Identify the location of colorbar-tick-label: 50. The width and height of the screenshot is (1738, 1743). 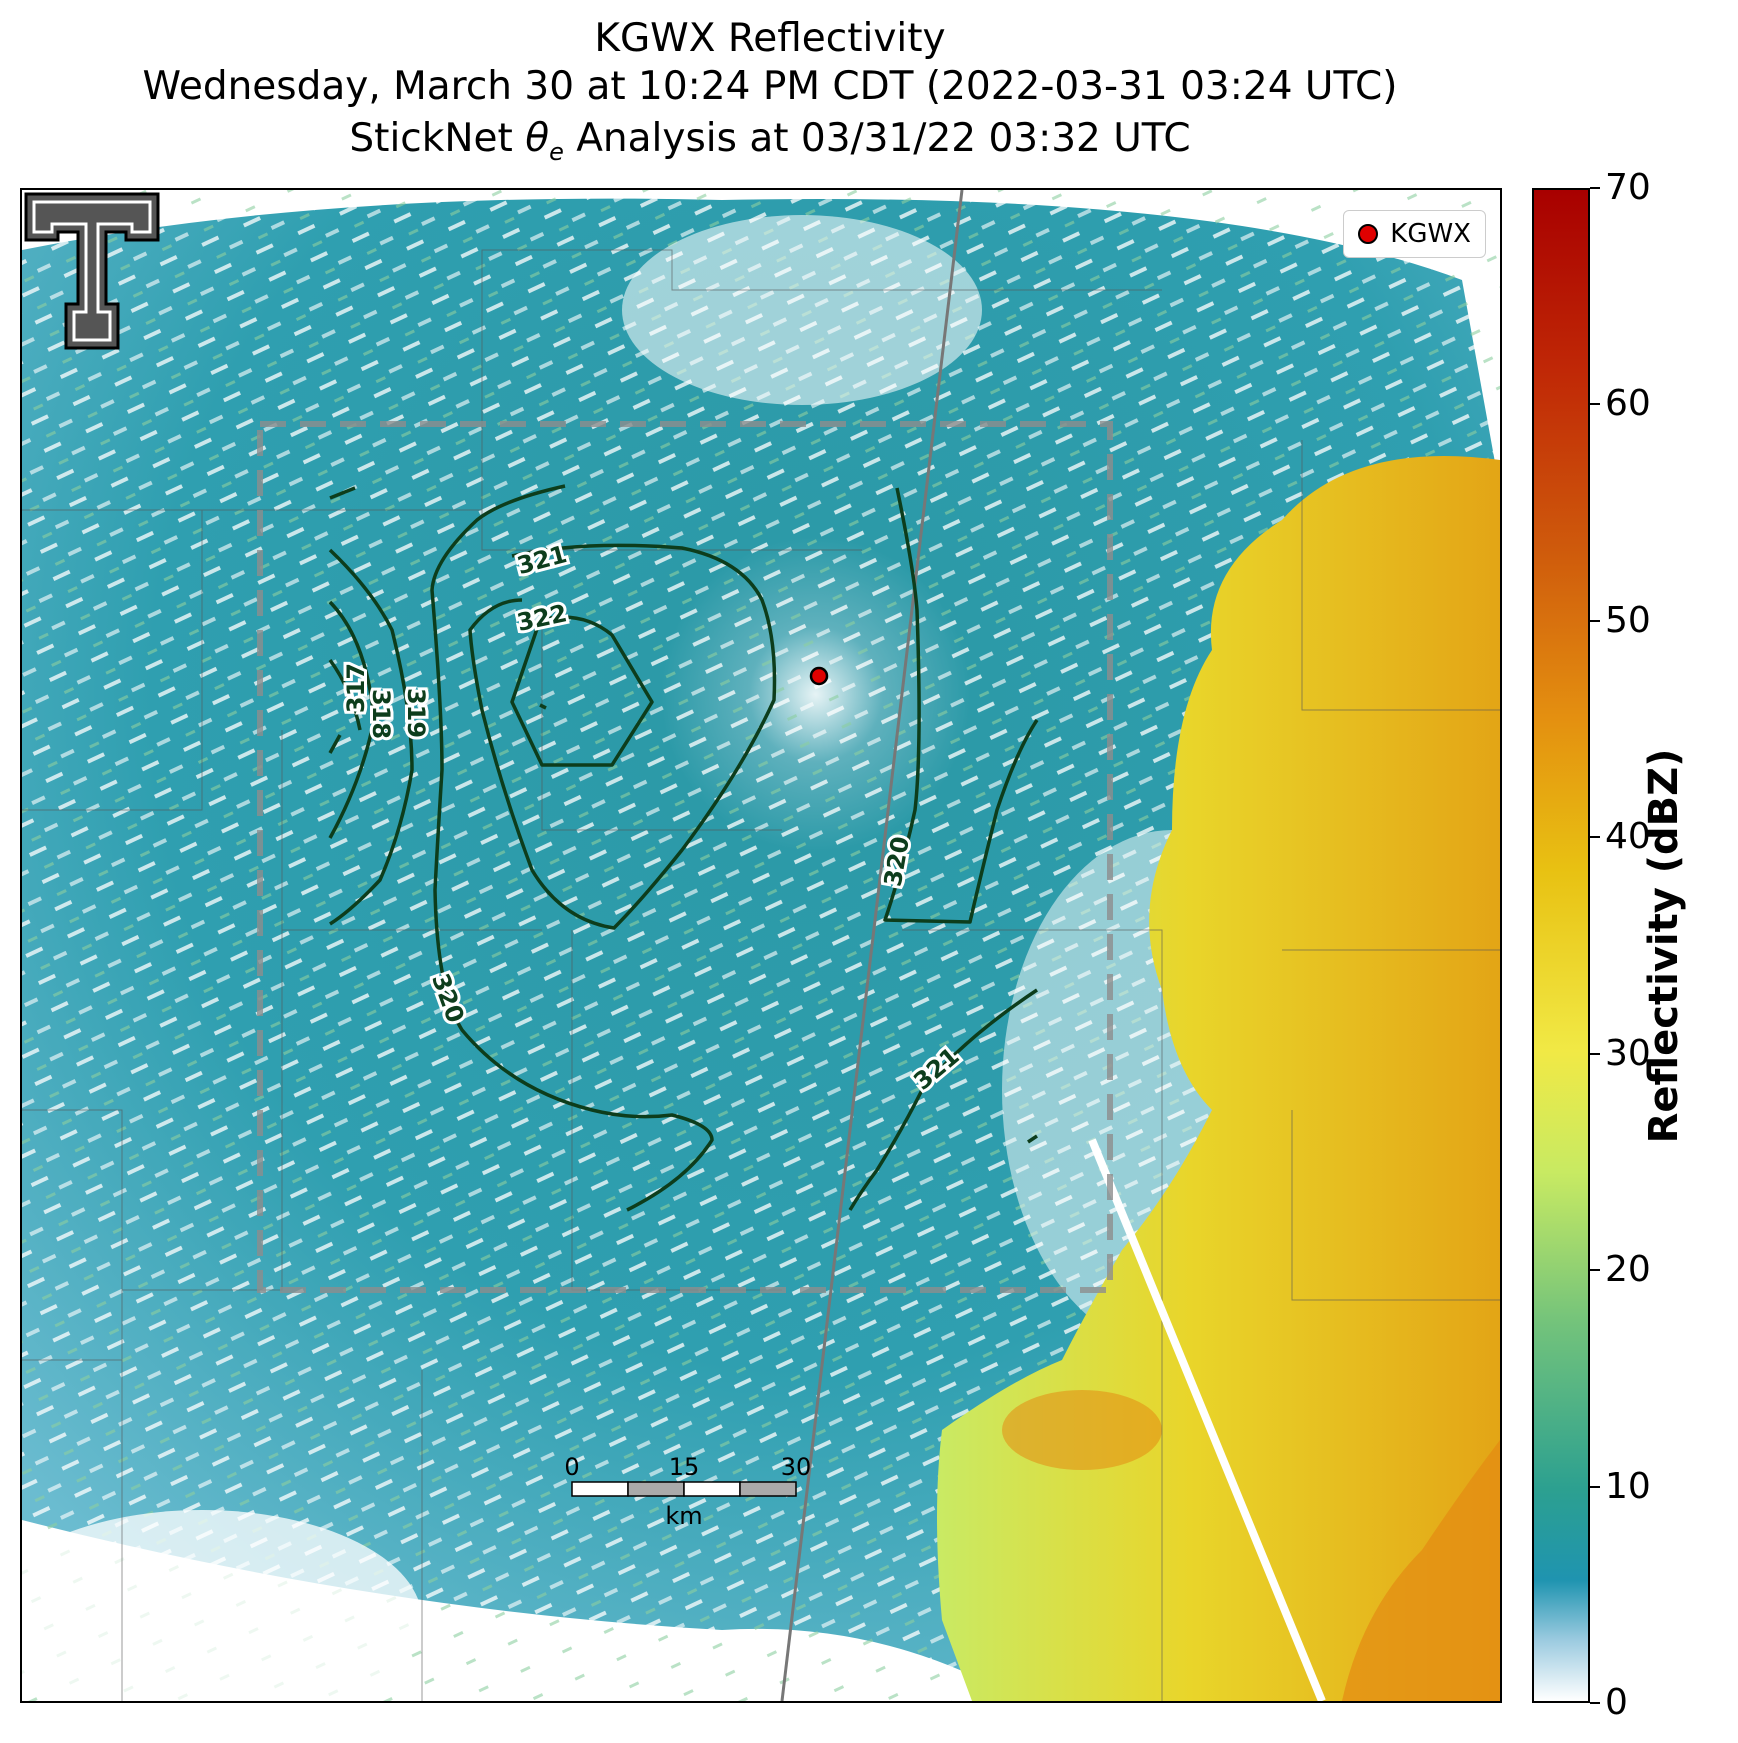
(1628, 620).